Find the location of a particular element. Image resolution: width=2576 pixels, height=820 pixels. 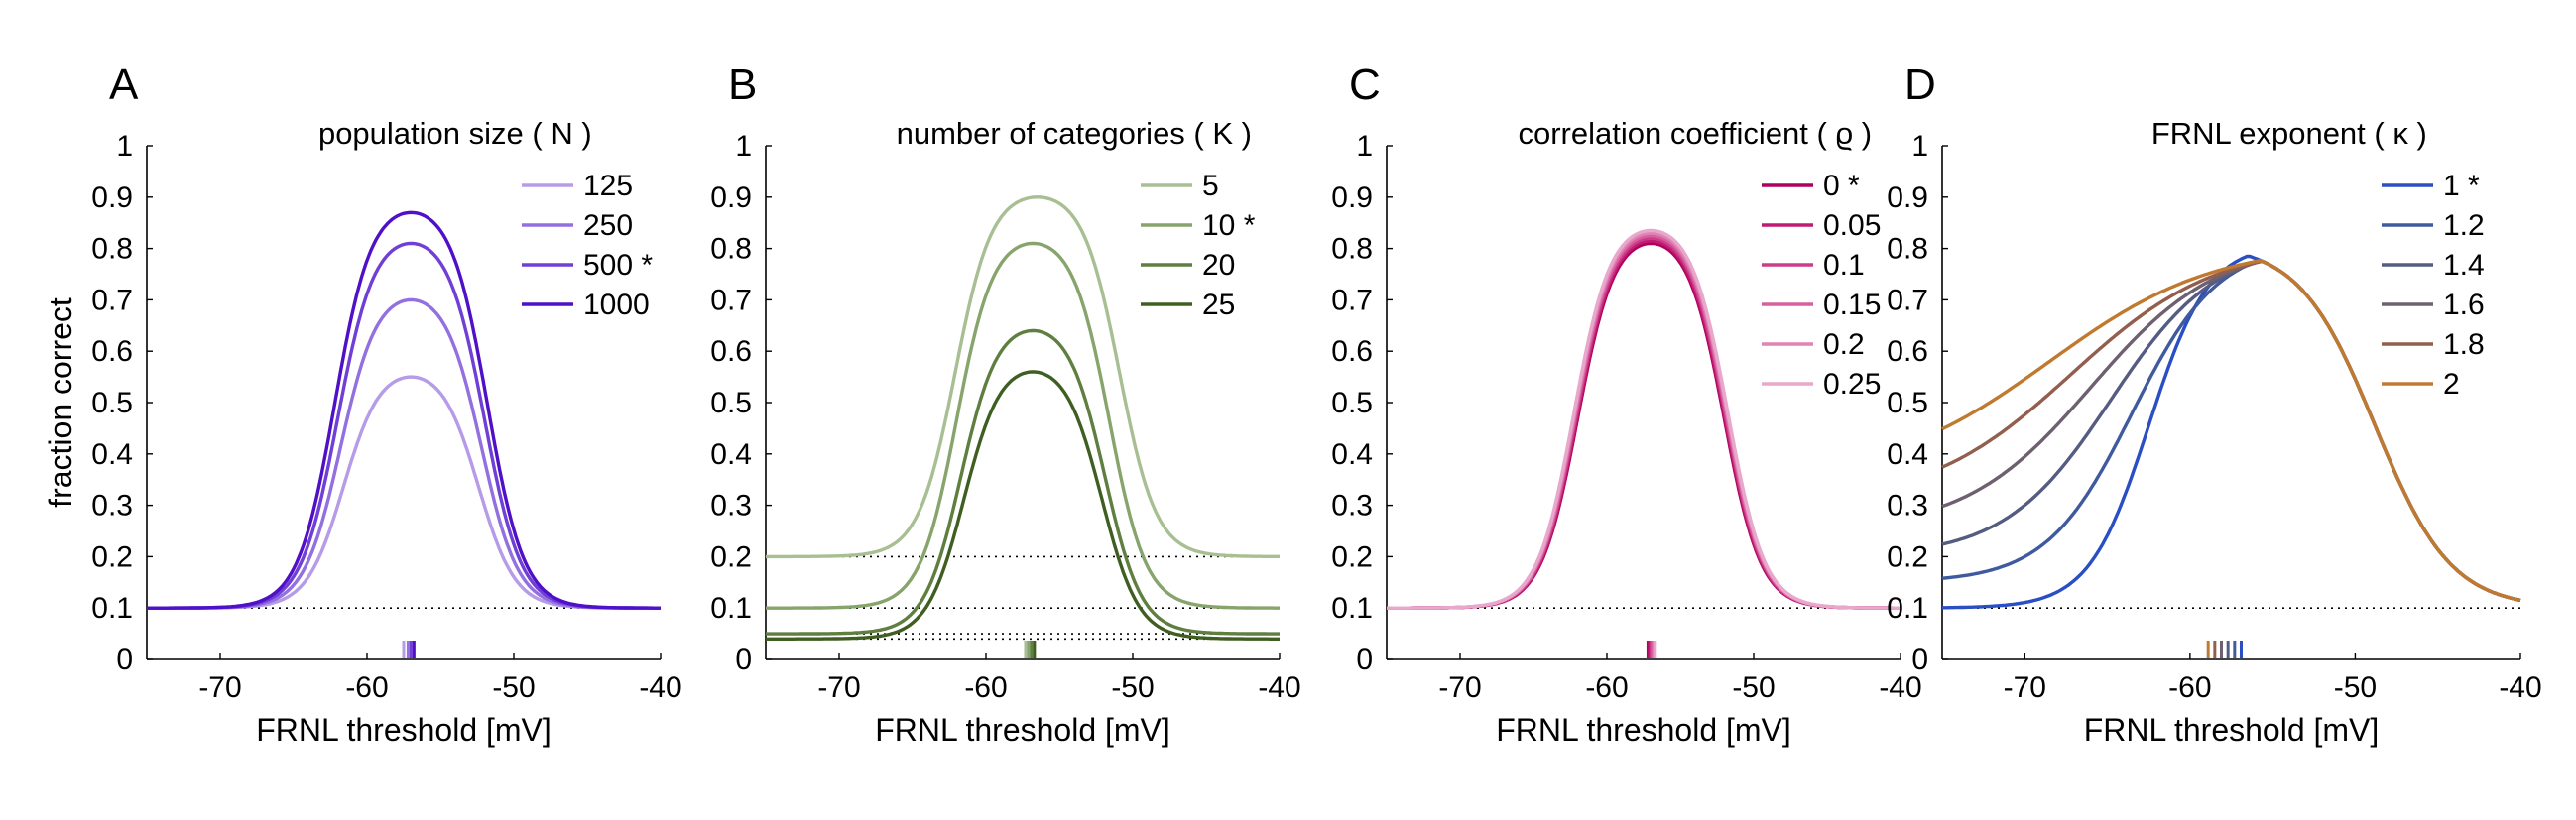

legend-label: 1.4 is located at coordinates (2464, 265).